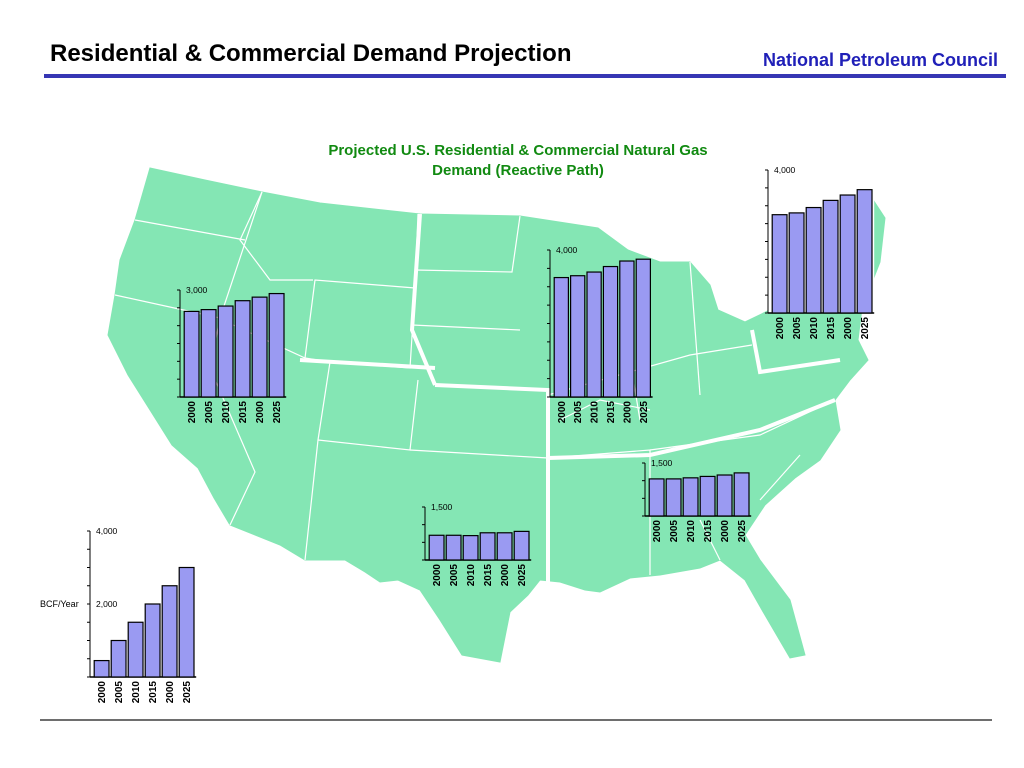 This screenshot has width=1024, height=768. I want to click on y-axis-label: BCF/Year, so click(59, 604).